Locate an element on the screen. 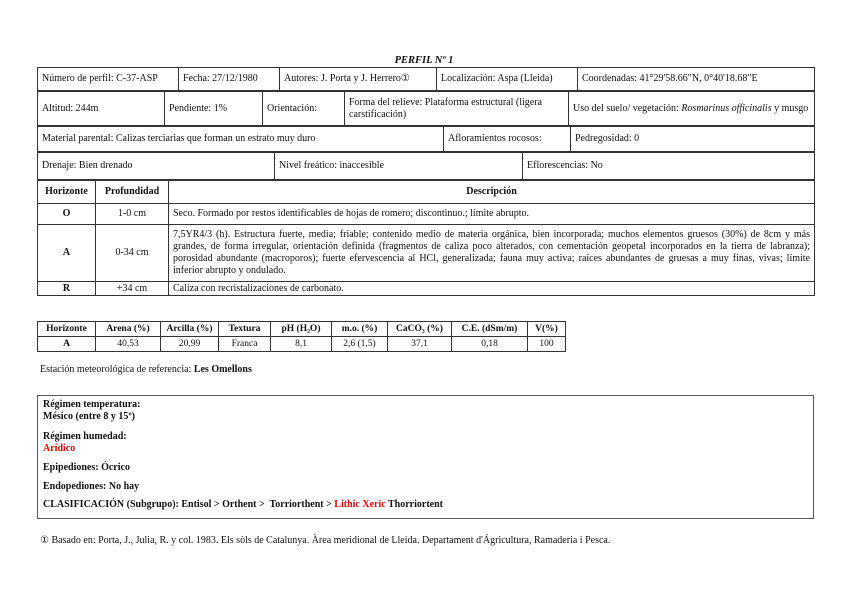 This screenshot has height=599, width=848. header: Textura is located at coordinates (244, 329).